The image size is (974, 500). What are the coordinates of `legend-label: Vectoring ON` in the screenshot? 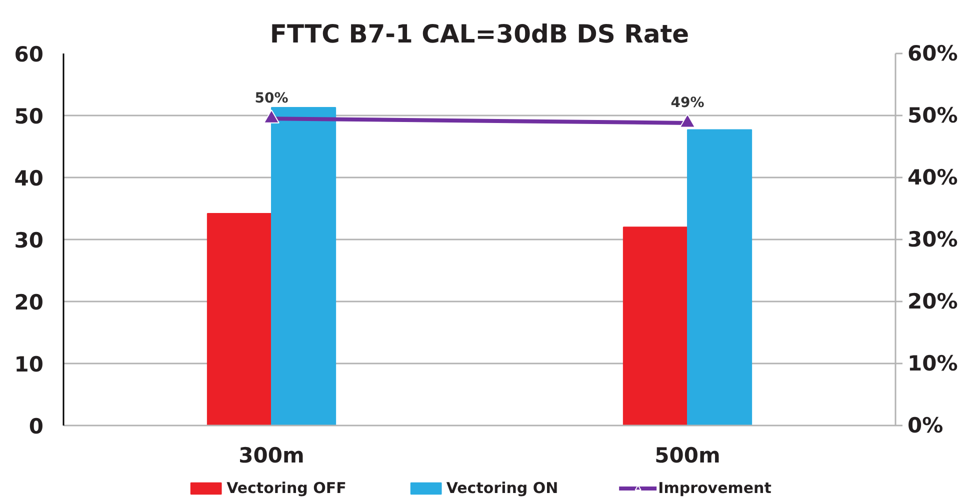 It's located at (502, 488).